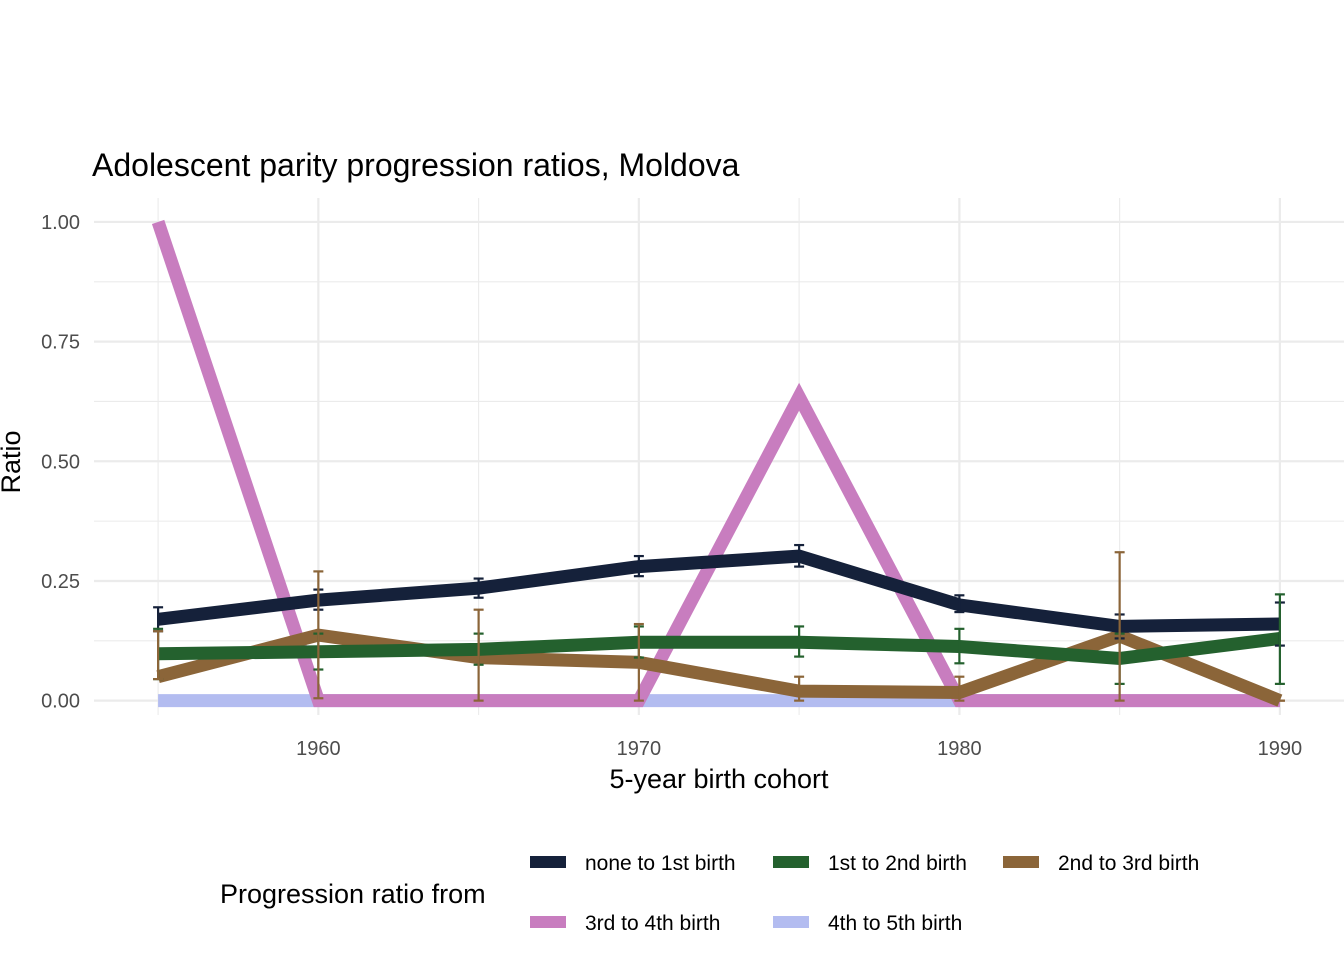 The height and width of the screenshot is (965, 1344). I want to click on x-tick-label: 1970, so click(639, 749).